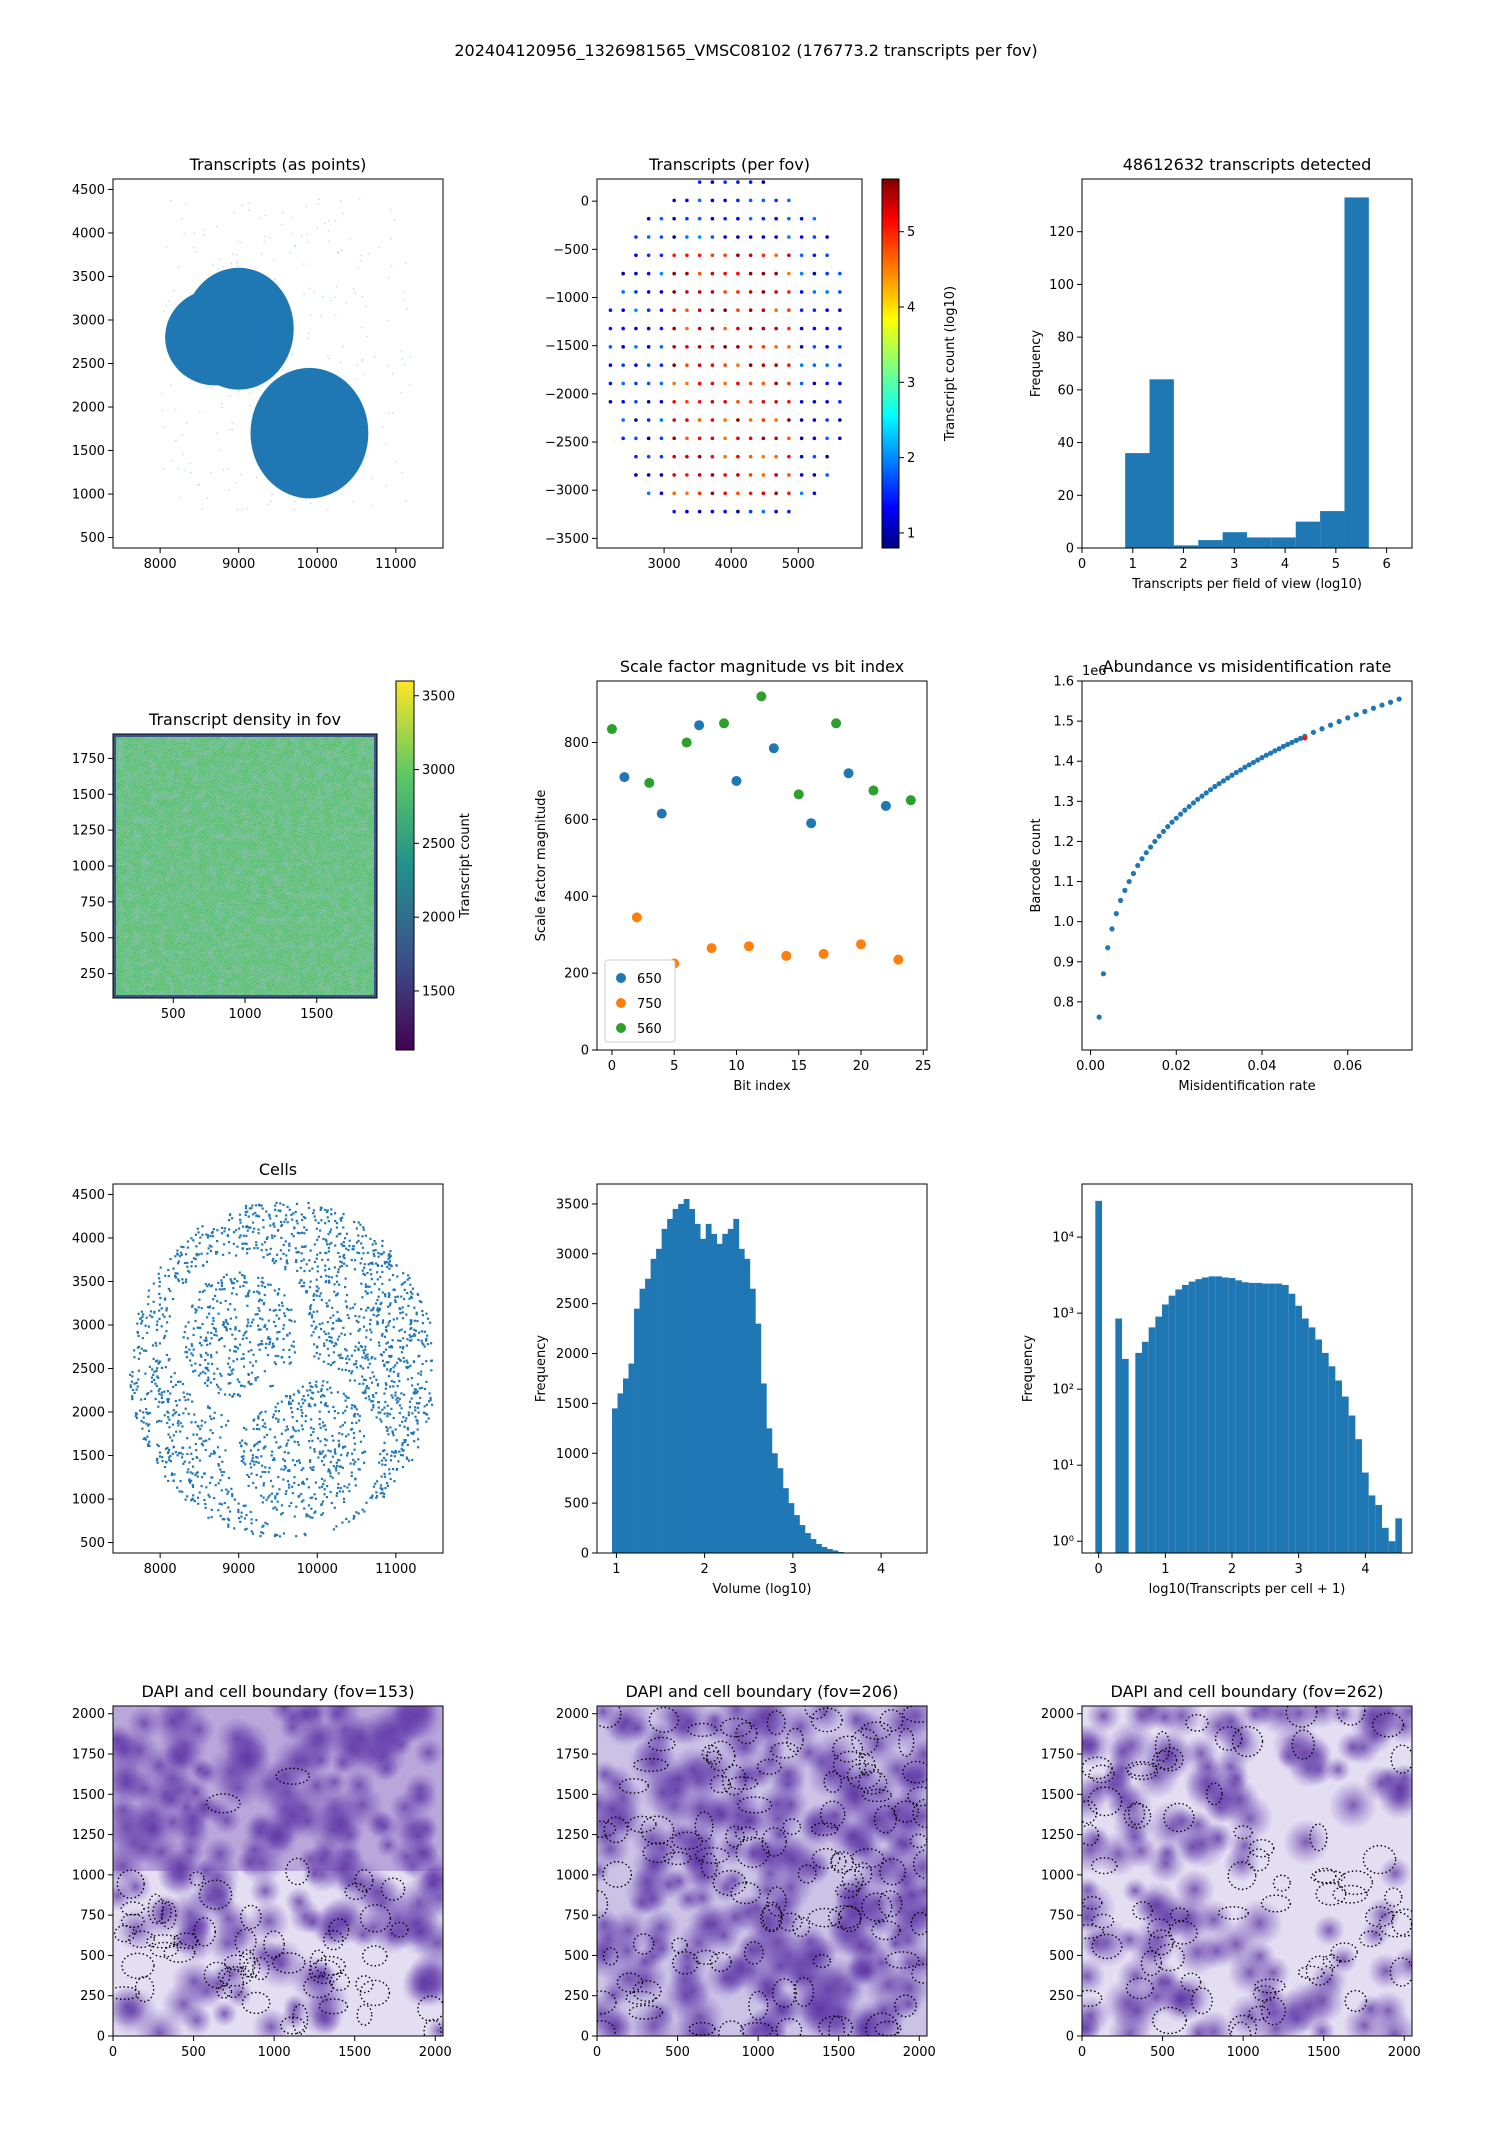 This screenshot has height=2150, width=1500. I want to click on y-tick-label: 1000, so click(88, 1500).